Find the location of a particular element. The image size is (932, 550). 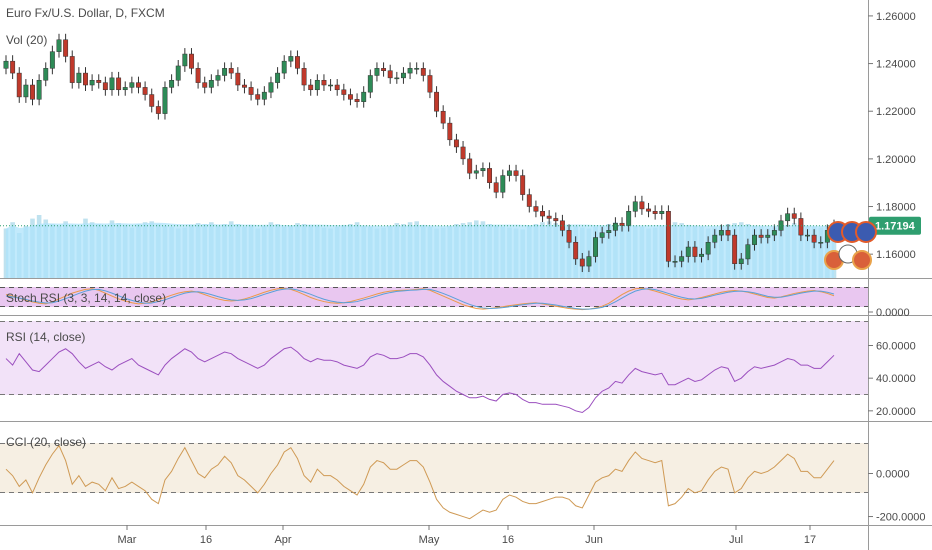

event-flags is located at coordinates (850, 245).